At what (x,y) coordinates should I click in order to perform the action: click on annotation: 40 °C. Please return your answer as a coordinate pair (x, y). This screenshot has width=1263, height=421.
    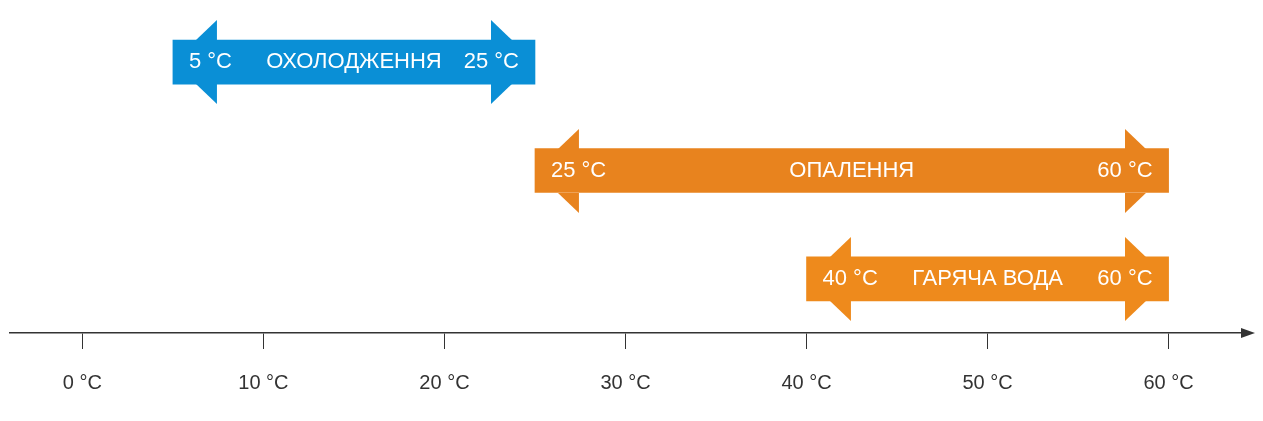
    Looking at the image, I should click on (850, 277).